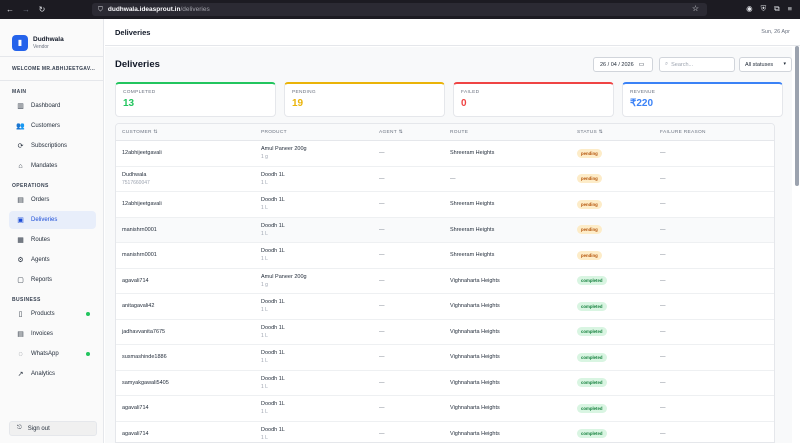  I want to click on customer-name: manishrn0001, so click(139, 229).